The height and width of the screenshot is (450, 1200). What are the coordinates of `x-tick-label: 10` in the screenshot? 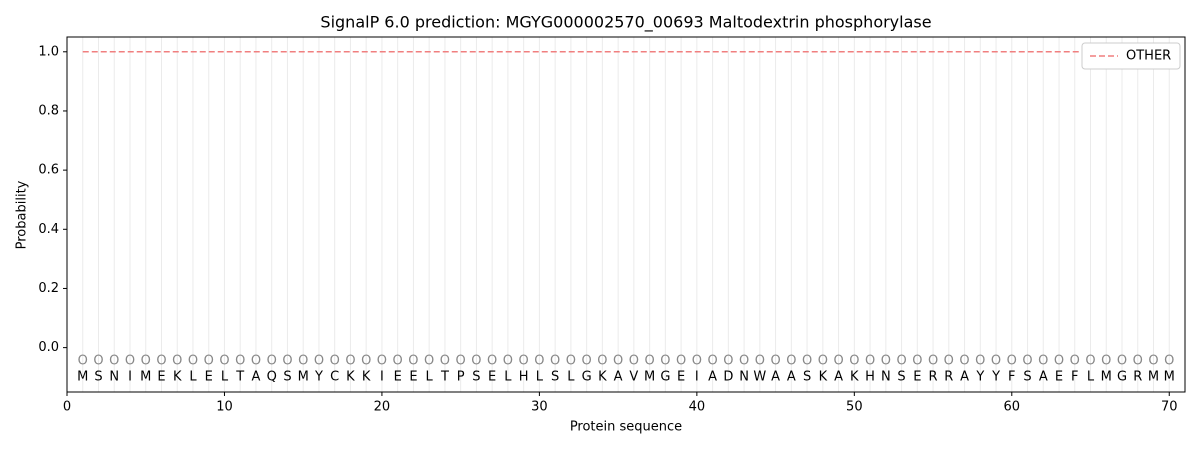 It's located at (224, 407).